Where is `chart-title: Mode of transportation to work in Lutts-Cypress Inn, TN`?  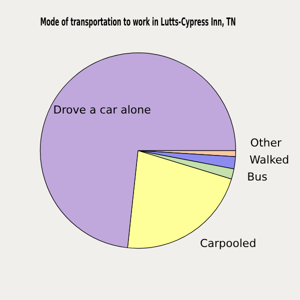 chart-title: Mode of transportation to work in Lutts-Cypress Inn, TN is located at coordinates (138, 23).